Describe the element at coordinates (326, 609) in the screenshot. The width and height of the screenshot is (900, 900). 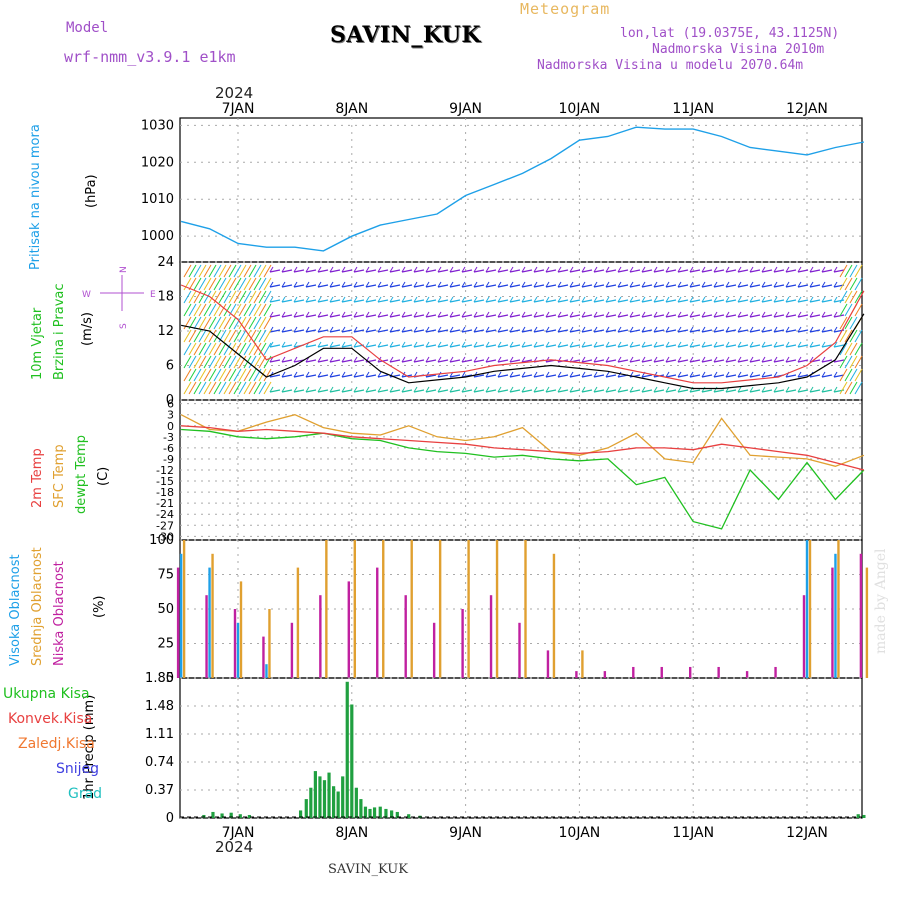
I see `cloud-bar-srednja` at that location.